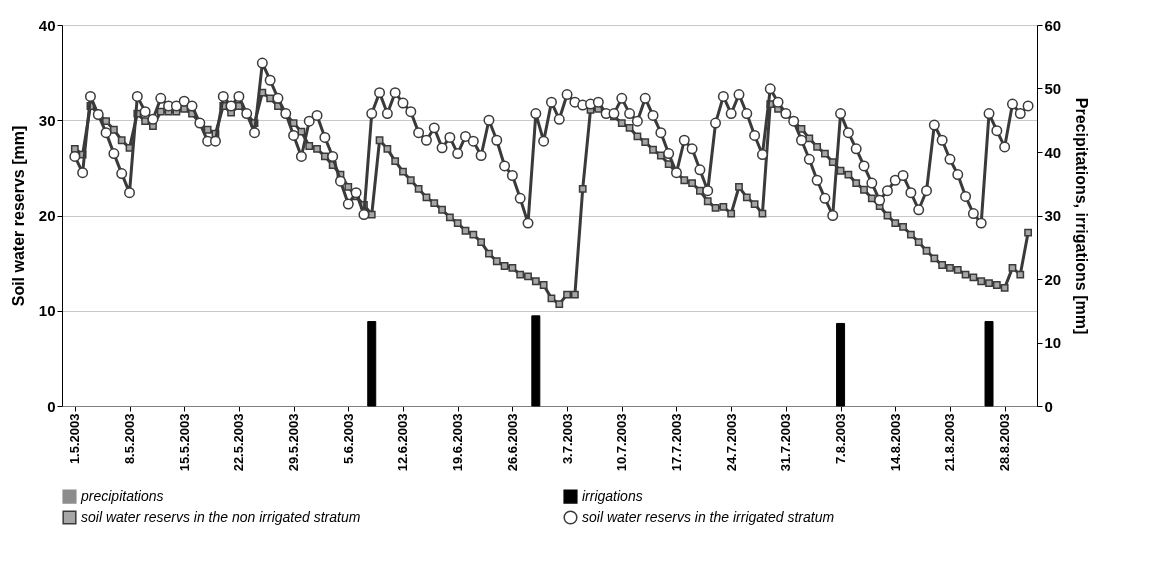 This screenshot has width=1162, height=574. Describe the element at coordinates (403, 442) in the screenshot. I see `x-tick-label: 12.6.2003` at that location.